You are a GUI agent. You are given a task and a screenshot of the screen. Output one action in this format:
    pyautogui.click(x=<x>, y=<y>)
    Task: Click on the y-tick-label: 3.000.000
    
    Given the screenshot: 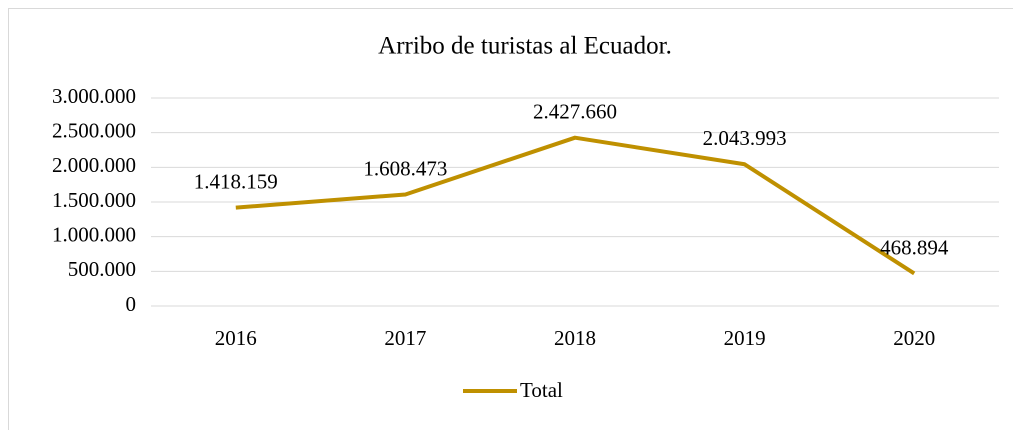 What is the action you would take?
    pyautogui.click(x=94, y=96)
    